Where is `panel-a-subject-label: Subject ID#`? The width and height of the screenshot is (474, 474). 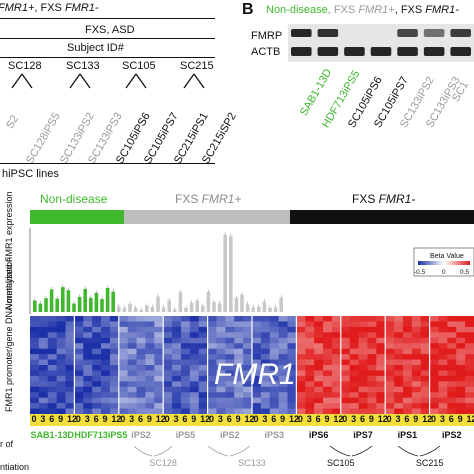
panel-a-subject-label: Subject ID# is located at coordinates (95, 48).